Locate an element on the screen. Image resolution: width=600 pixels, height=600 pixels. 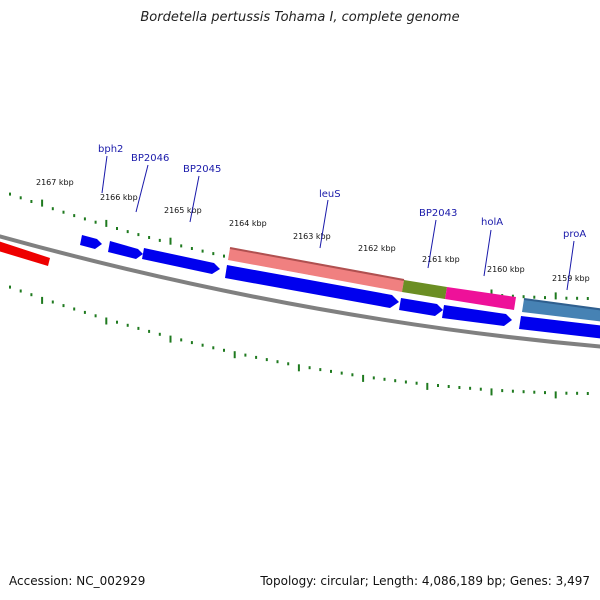
kbp-label-2166: 2166 kbp is located at coordinates (119, 197).